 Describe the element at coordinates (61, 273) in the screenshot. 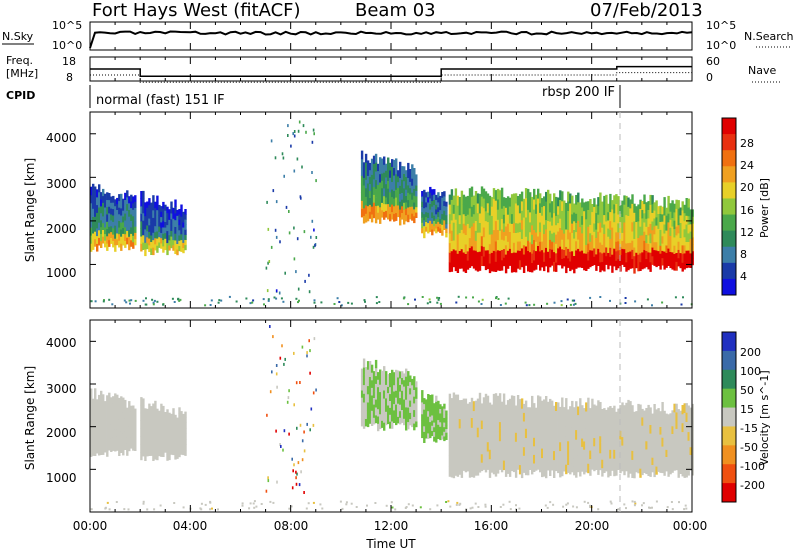

I see `power-ytick-1000: 1000` at that location.